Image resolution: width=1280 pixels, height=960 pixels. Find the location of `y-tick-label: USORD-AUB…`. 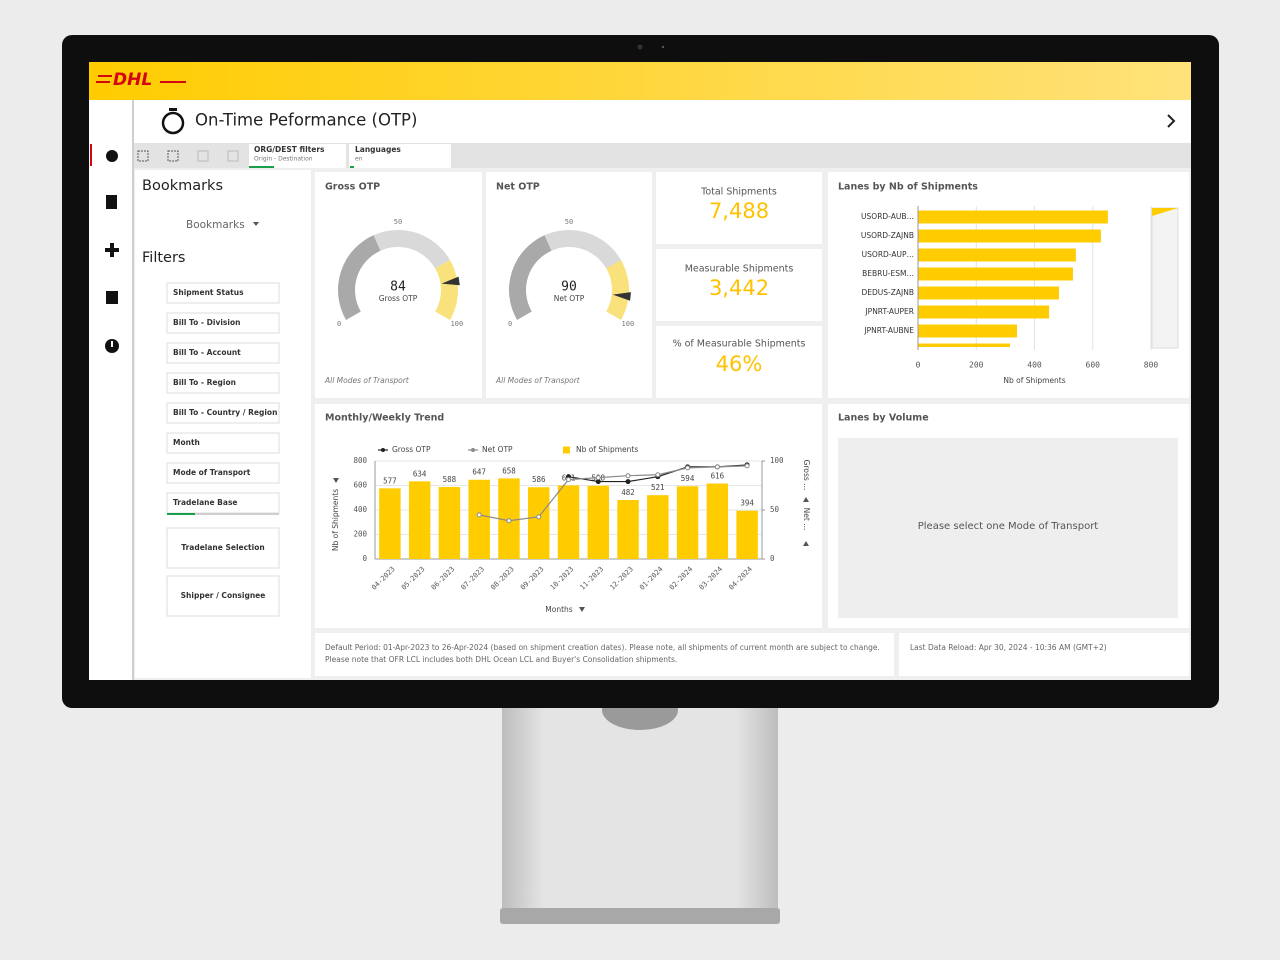

y-tick-label: USORD-AUB… is located at coordinates (887, 216).